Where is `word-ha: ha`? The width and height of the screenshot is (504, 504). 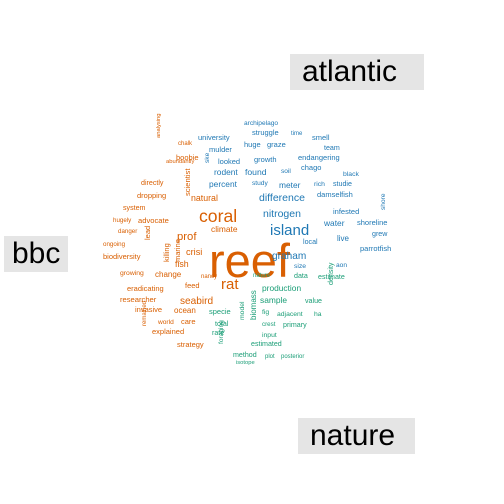 word-ha: ha is located at coordinates (318, 314).